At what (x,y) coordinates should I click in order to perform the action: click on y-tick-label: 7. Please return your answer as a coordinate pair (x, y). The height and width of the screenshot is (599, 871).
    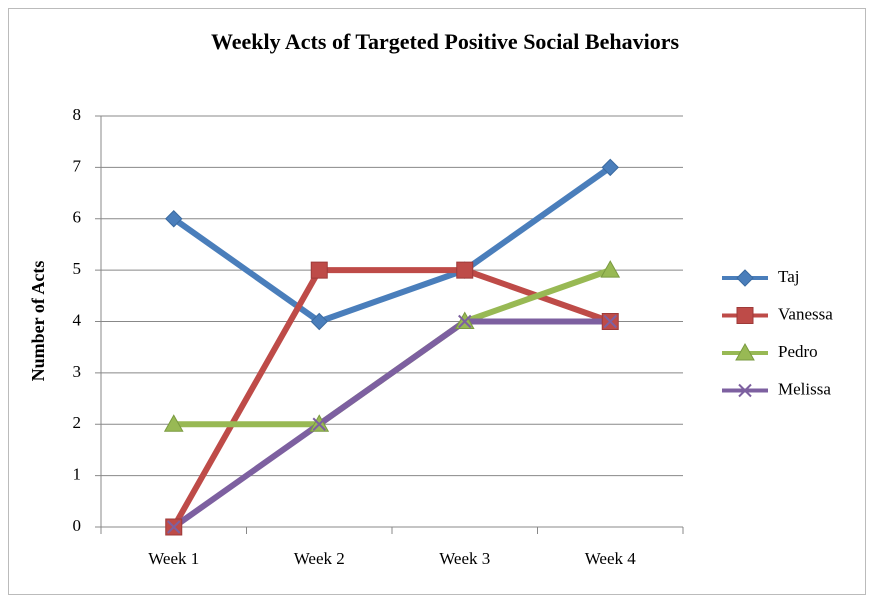
    Looking at the image, I should click on (77, 165).